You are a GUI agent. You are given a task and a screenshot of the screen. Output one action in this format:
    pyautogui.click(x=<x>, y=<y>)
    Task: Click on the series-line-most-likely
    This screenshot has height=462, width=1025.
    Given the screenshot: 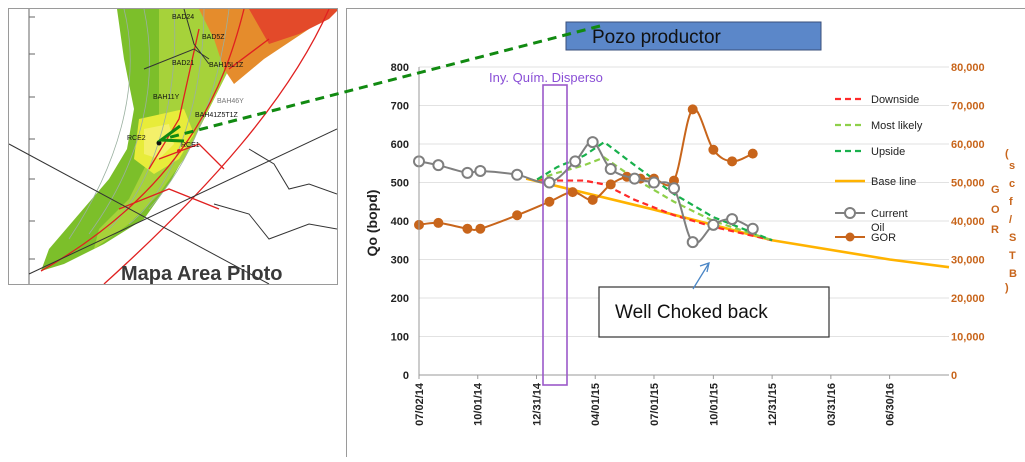 What is the action you would take?
    pyautogui.click(x=654, y=199)
    